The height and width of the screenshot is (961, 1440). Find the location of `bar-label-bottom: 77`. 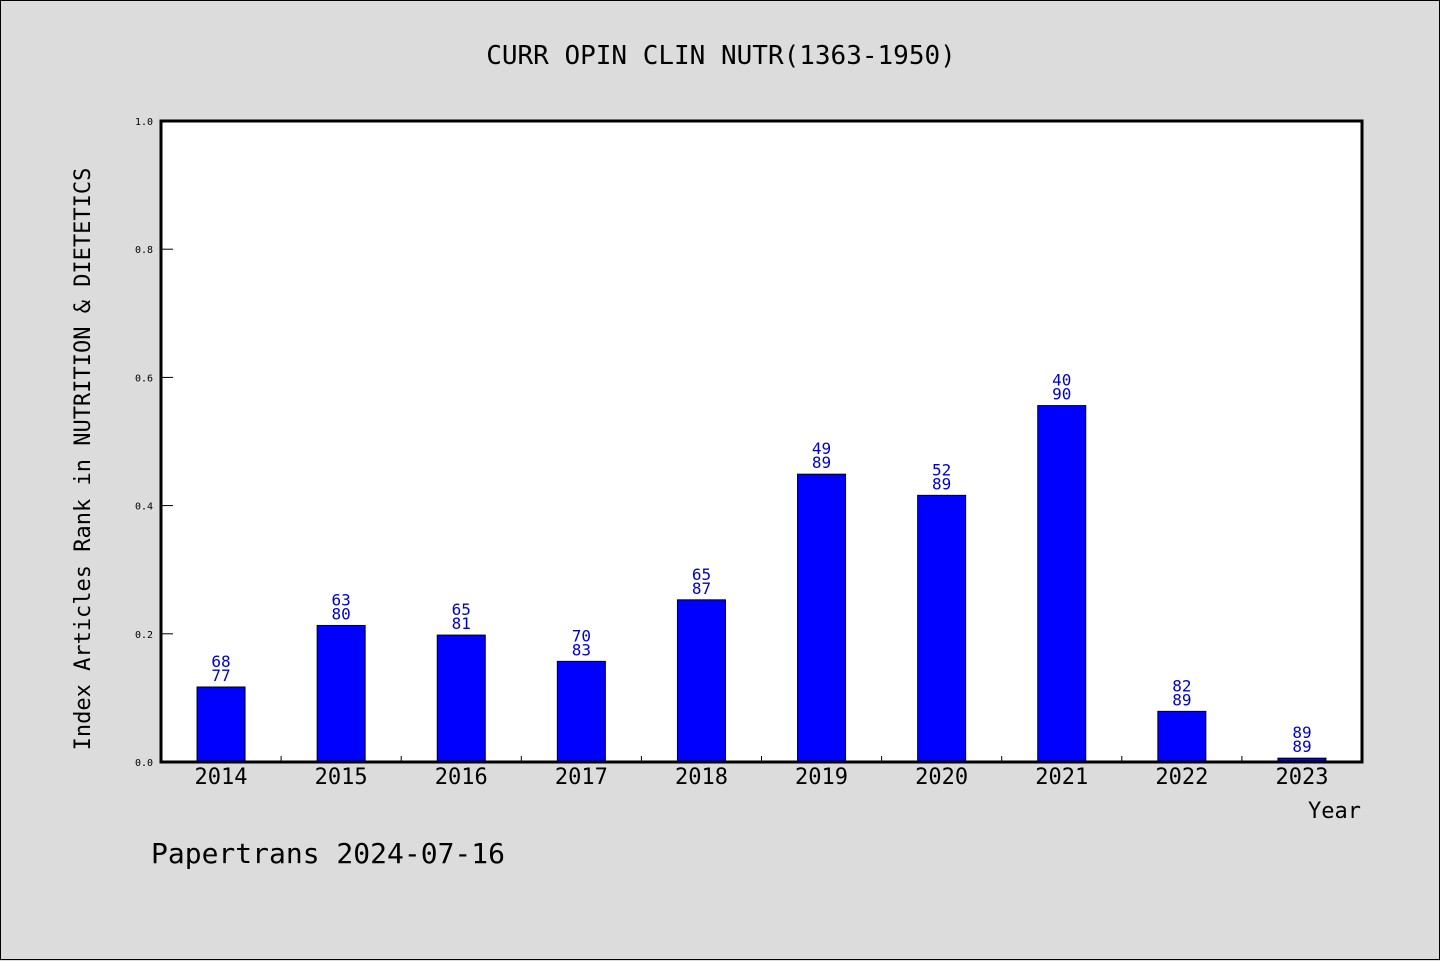

bar-label-bottom: 77 is located at coordinates (220, 675).